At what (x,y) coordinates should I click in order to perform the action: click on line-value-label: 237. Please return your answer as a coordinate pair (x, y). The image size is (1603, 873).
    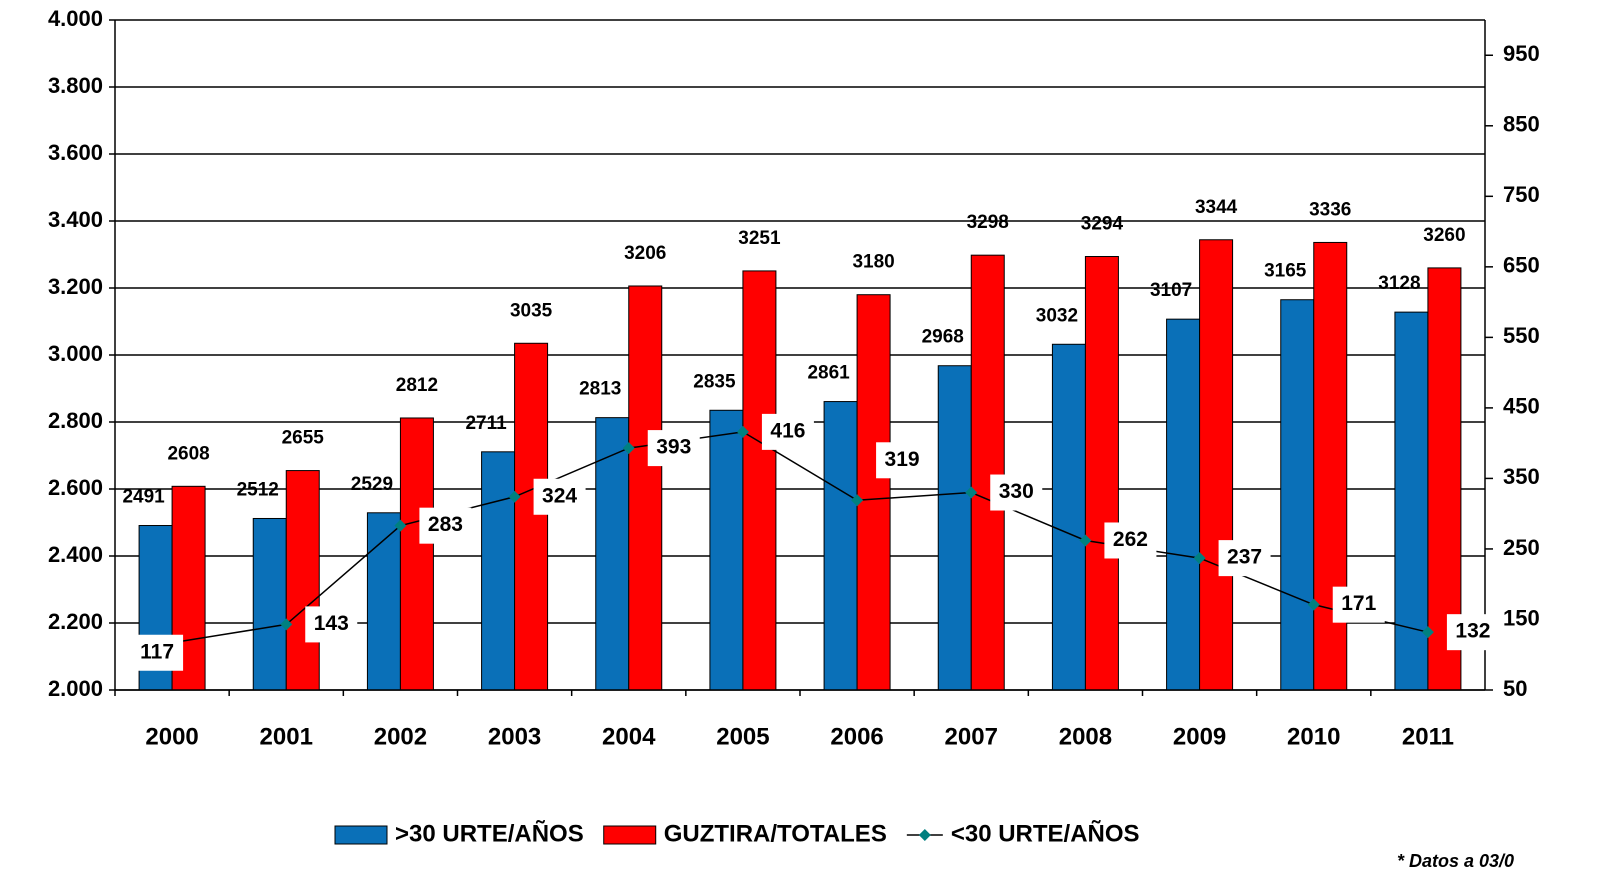
    Looking at the image, I should click on (1244, 557).